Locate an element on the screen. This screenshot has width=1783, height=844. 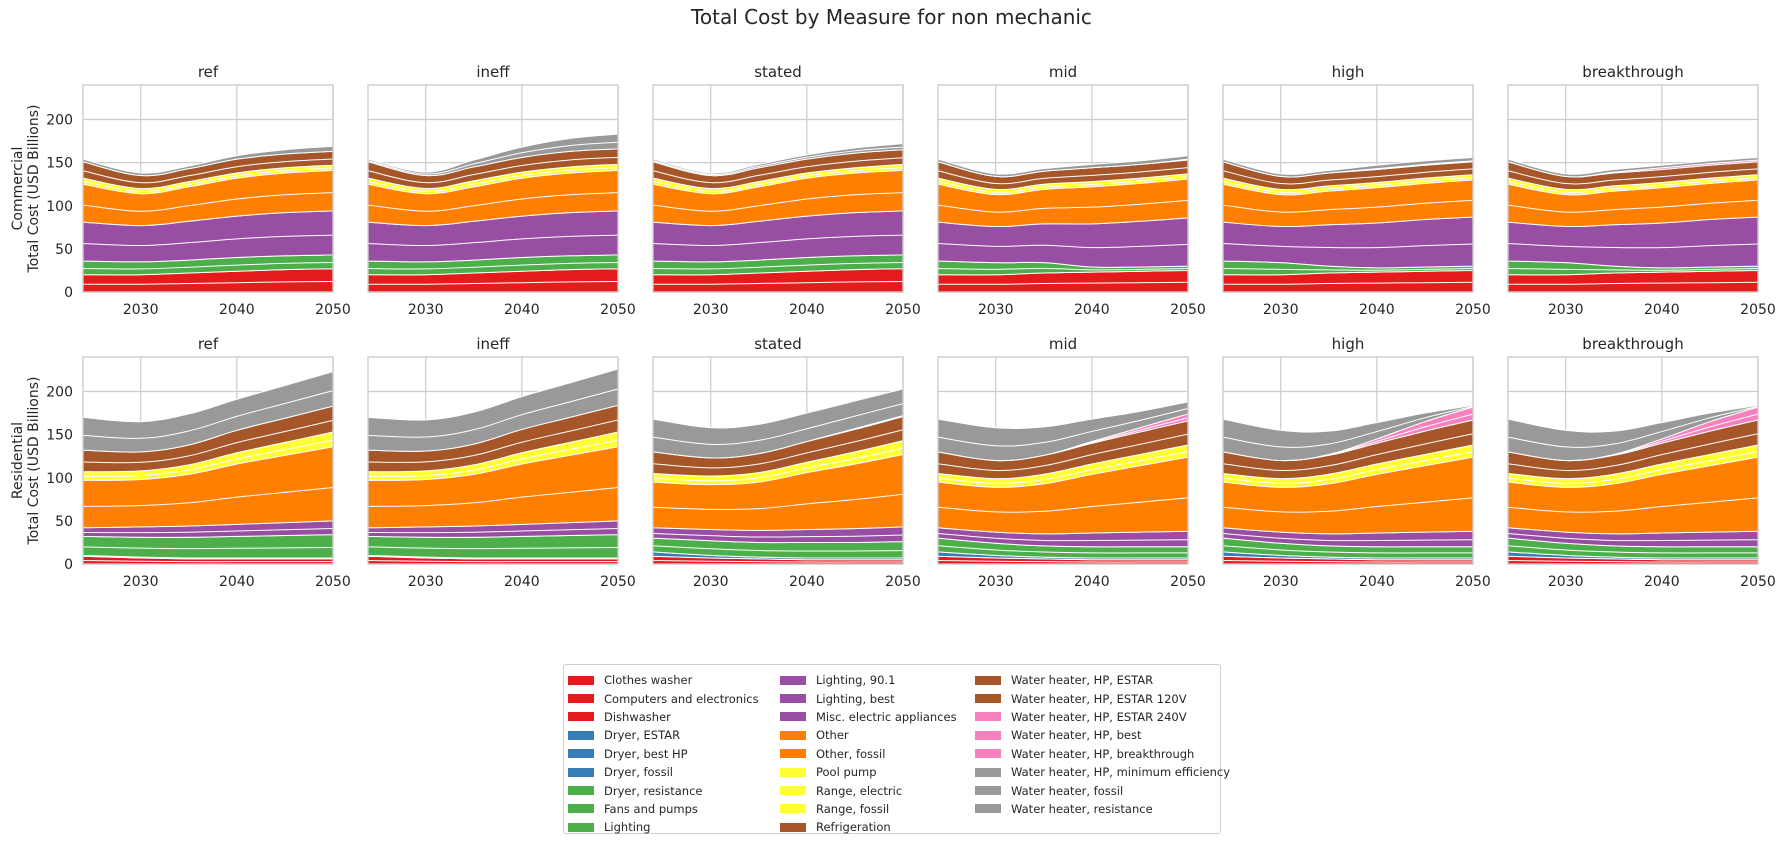
y-tick-label: 100 is located at coordinates (59, 479).